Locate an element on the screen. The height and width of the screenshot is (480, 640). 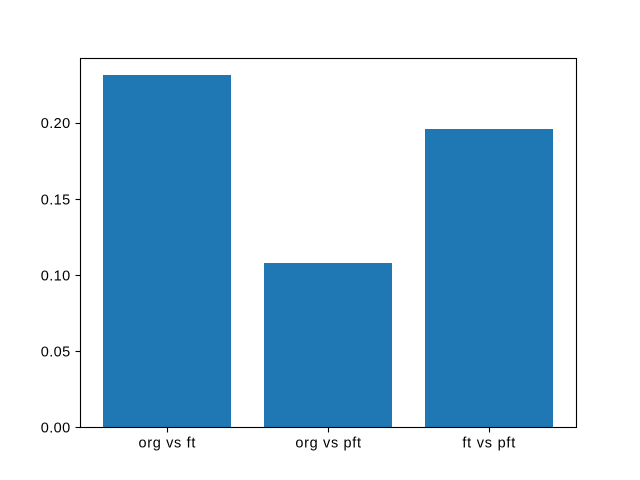
svg-text: org vs ft is located at coordinates (166, 444).